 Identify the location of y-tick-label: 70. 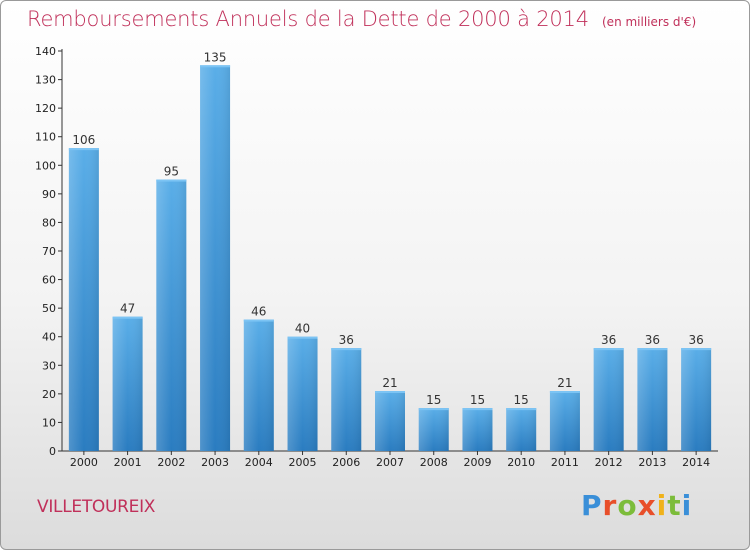
(49, 251).